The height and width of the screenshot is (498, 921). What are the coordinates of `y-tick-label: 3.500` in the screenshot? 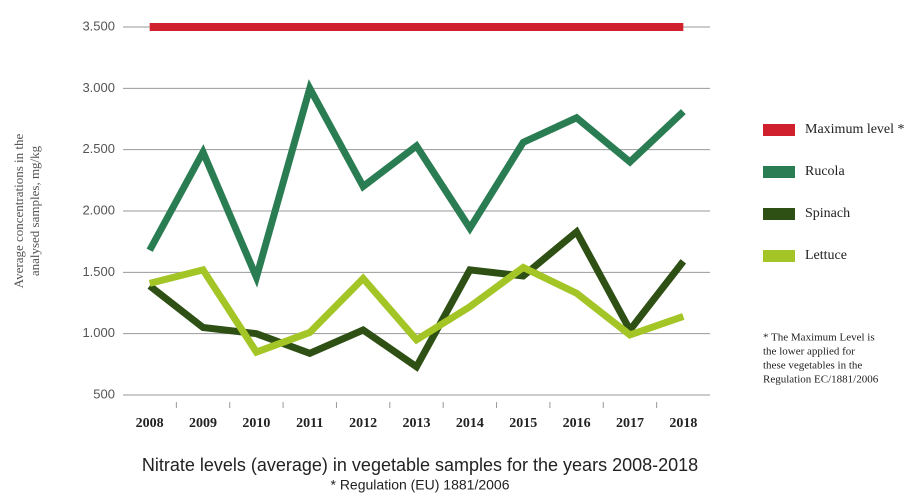 It's located at (98, 25).